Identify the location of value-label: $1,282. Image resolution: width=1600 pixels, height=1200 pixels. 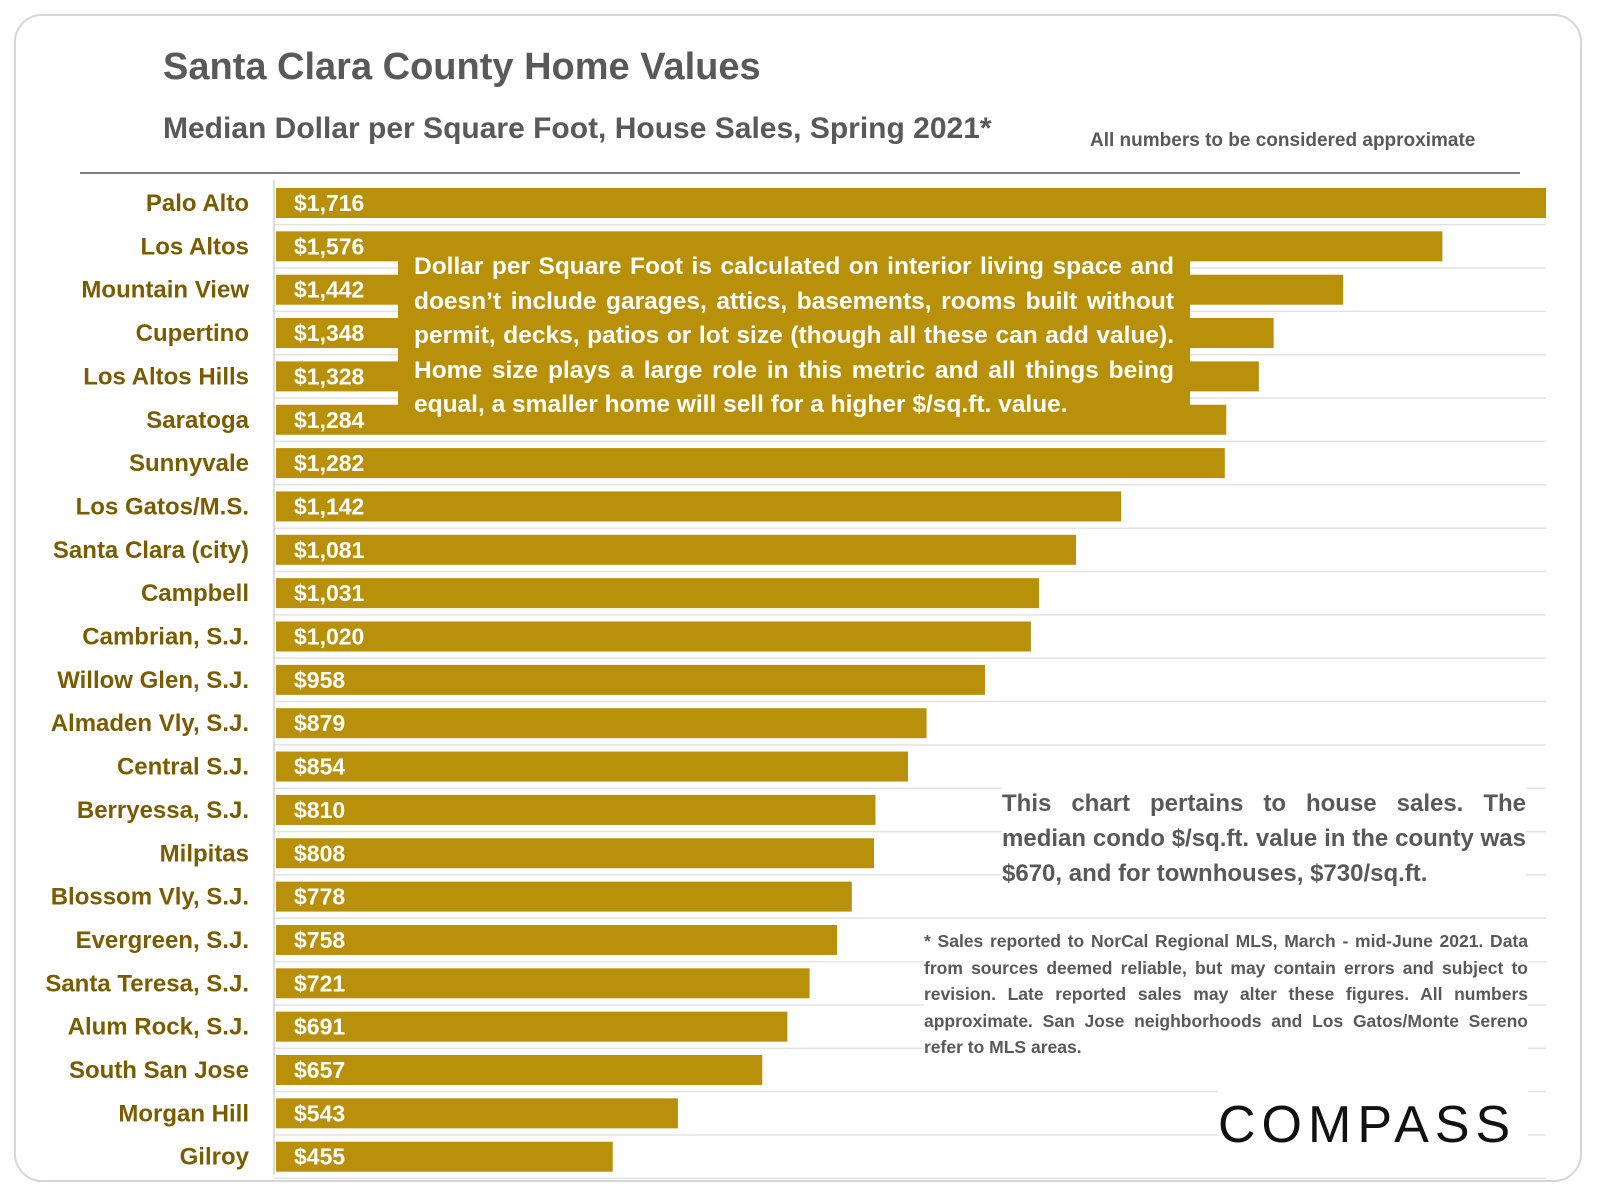
(329, 463).